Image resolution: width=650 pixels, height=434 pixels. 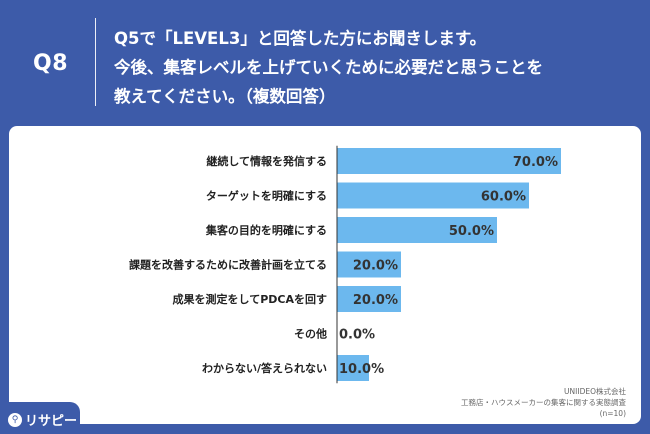 I want to click on header-divider, so click(x=95, y=62).